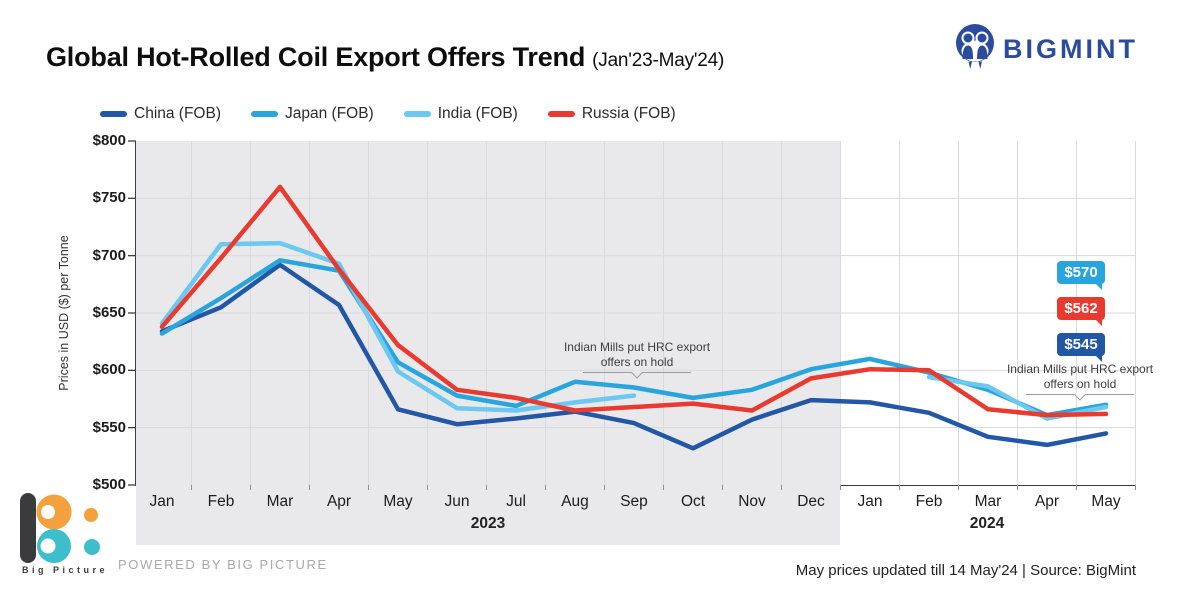 The height and width of the screenshot is (600, 1200). Describe the element at coordinates (109, 427) in the screenshot. I see `y-axis-tick-label: $550` at that location.